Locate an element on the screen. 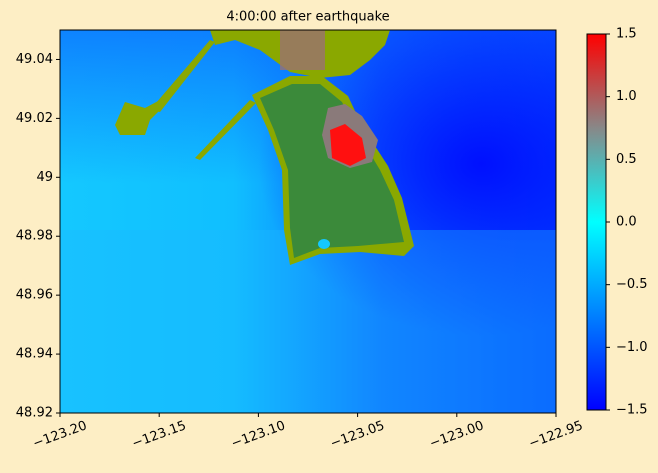  y-tick-label: 48.94 is located at coordinates (34, 354).